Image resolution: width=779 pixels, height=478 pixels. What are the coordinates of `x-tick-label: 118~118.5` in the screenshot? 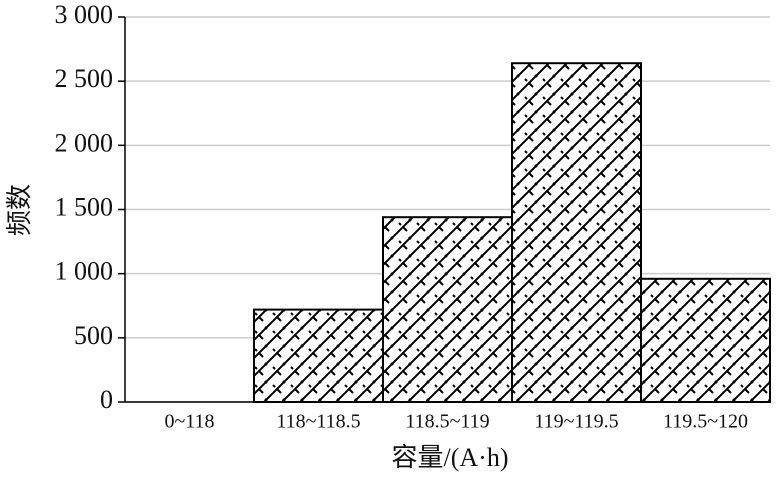 It's located at (318, 422).